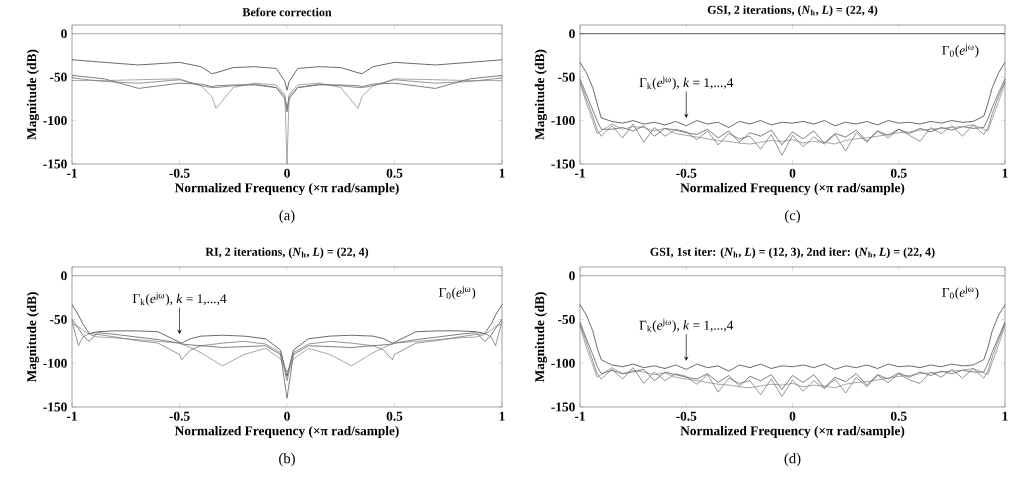 Image resolution: width=1025 pixels, height=484 pixels. I want to click on text: (d), so click(792, 460).